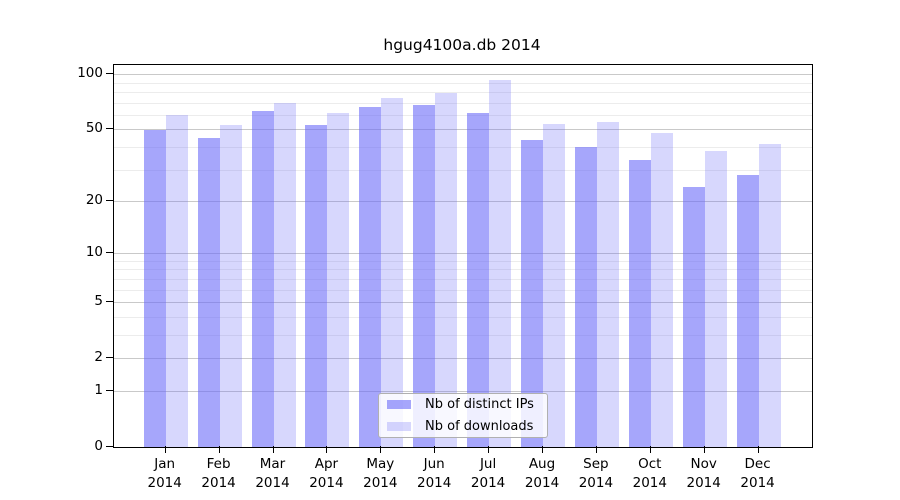 The image size is (900, 500). What do you see at coordinates (434, 483) in the screenshot?
I see `x-label-year-jun: 2014` at bounding box center [434, 483].